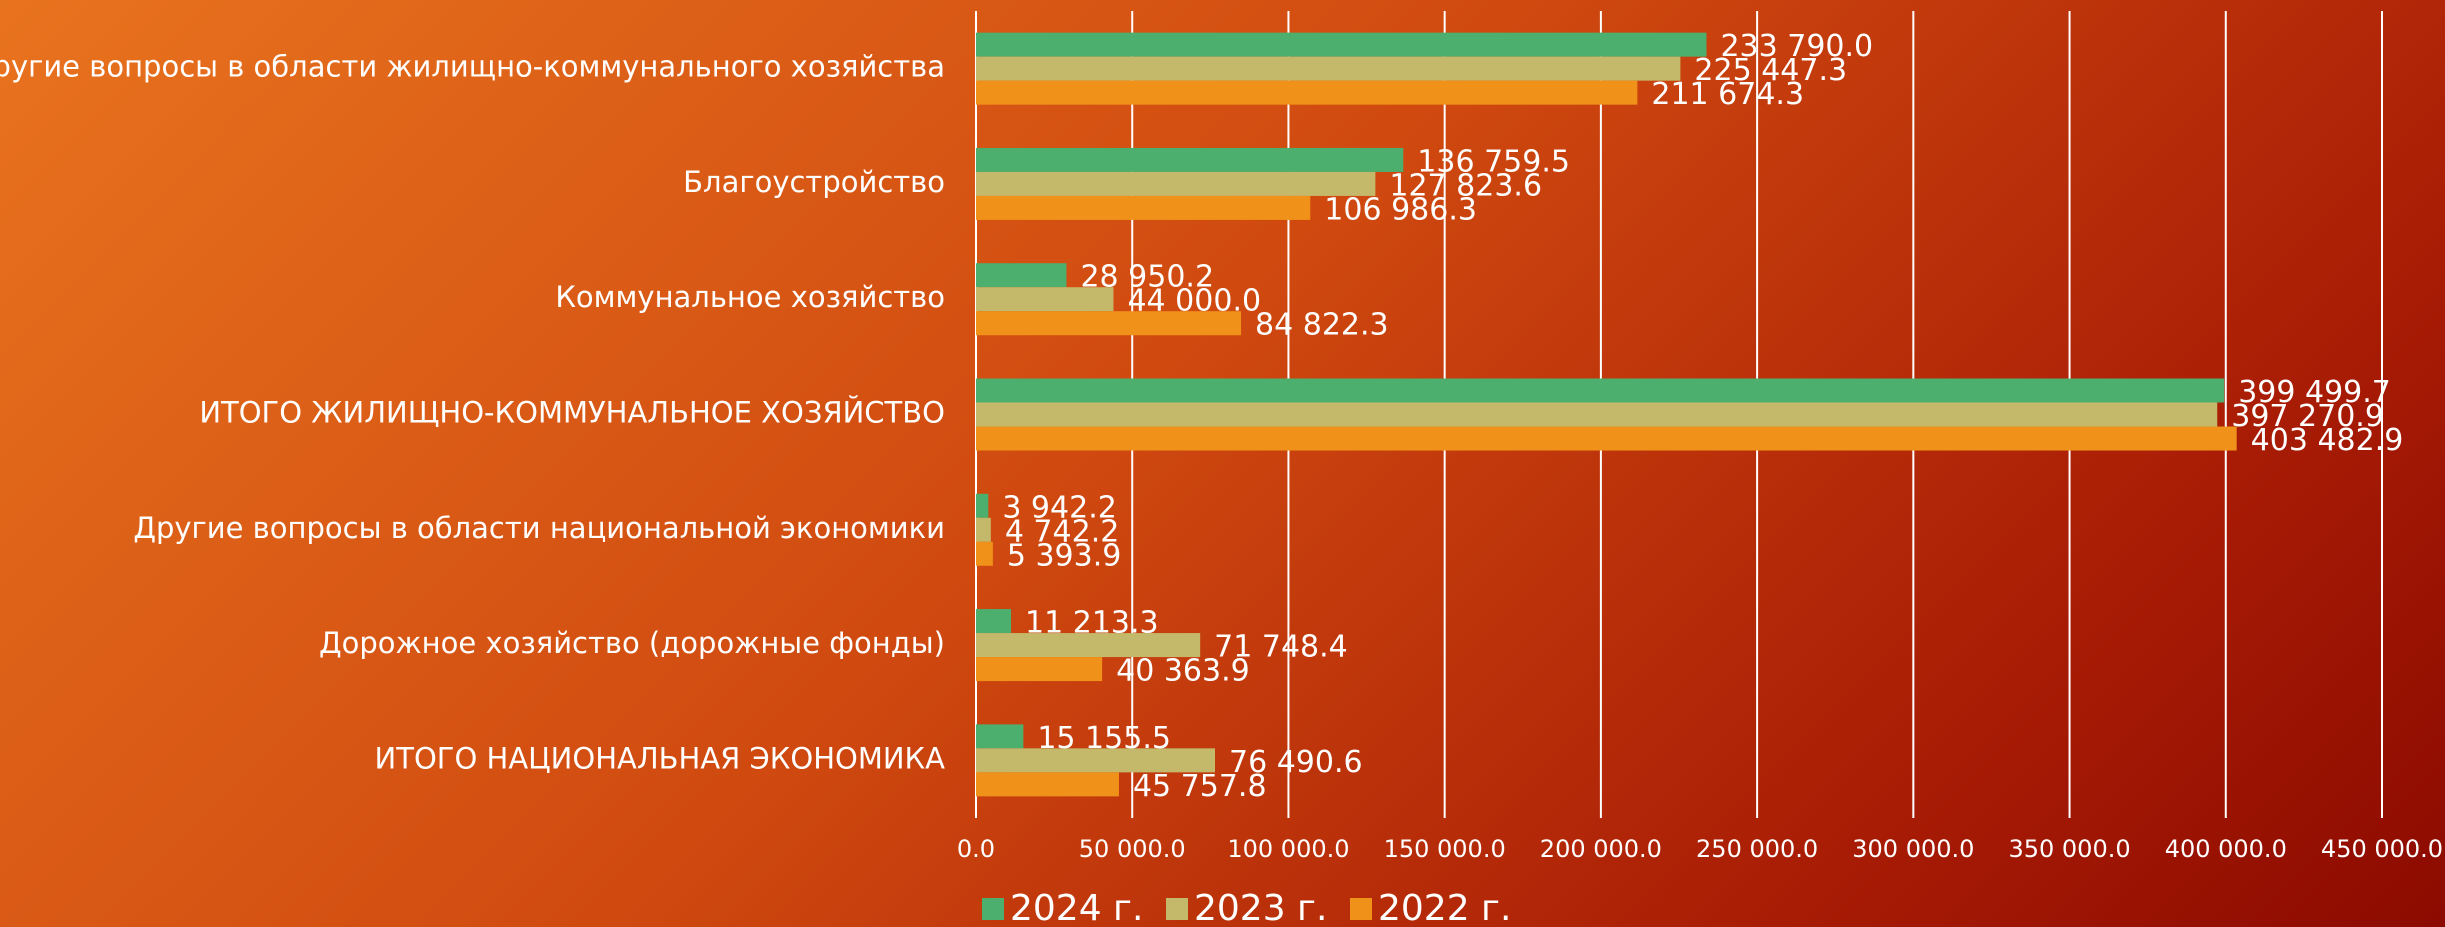  What do you see at coordinates (976, 849) in the screenshot?
I see `x-tick-label: 0.0` at bounding box center [976, 849].